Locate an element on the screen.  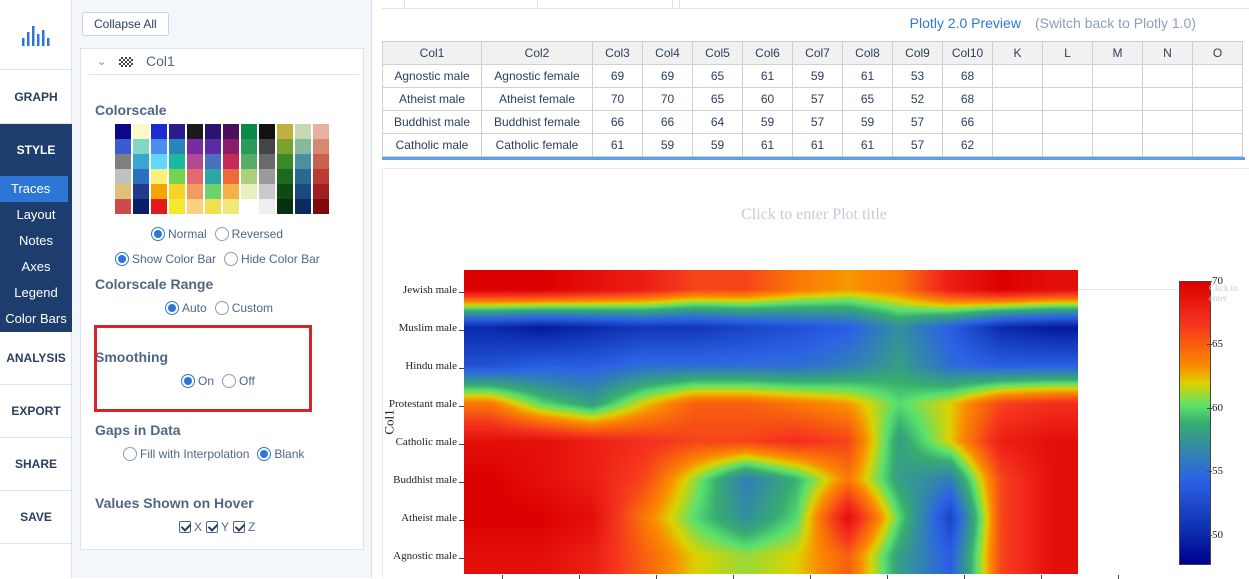
nav-style-notes: Notes is located at coordinates (36, 240).